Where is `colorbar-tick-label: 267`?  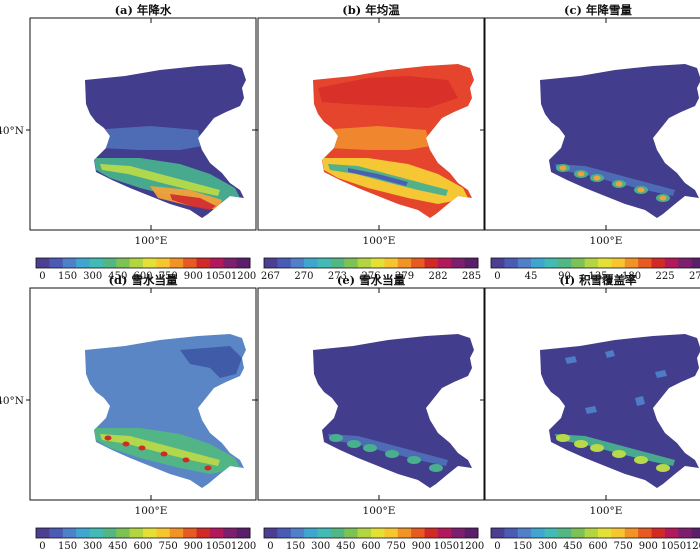
colorbar-tick-label: 267 is located at coordinates (270, 276).